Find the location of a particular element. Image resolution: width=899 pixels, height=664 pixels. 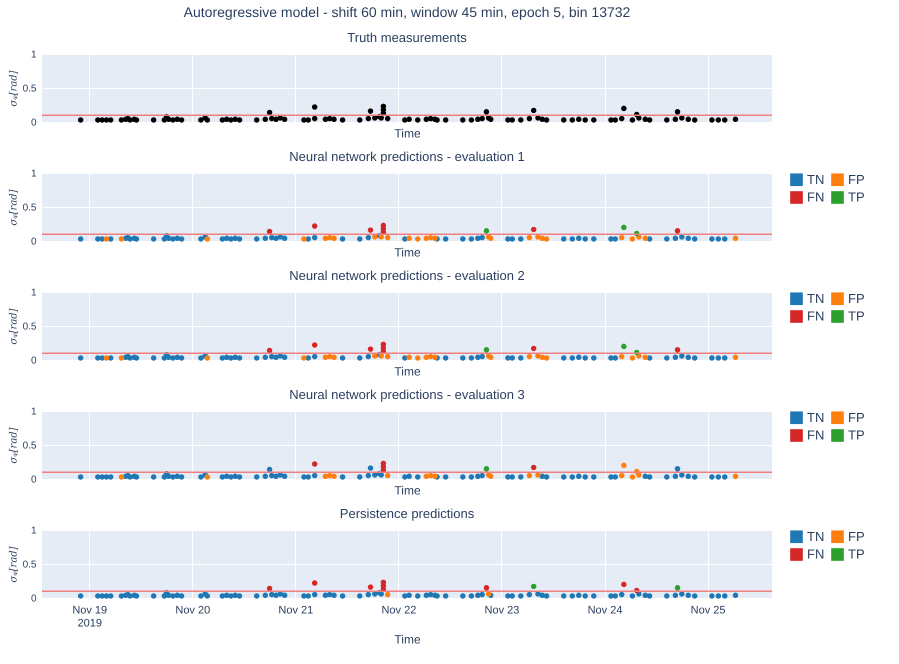

x-tick-label: Nov 22 is located at coordinates (398, 610).